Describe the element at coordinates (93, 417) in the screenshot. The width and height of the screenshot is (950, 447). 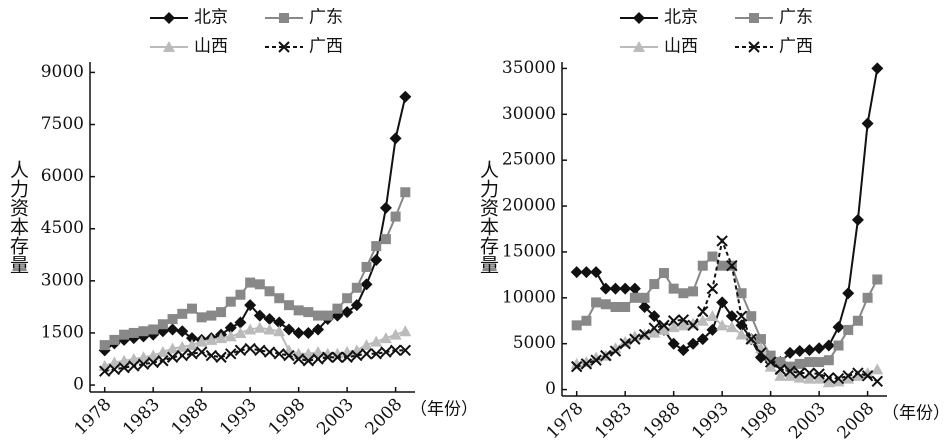
I see `x-tick-label: 1978` at that location.